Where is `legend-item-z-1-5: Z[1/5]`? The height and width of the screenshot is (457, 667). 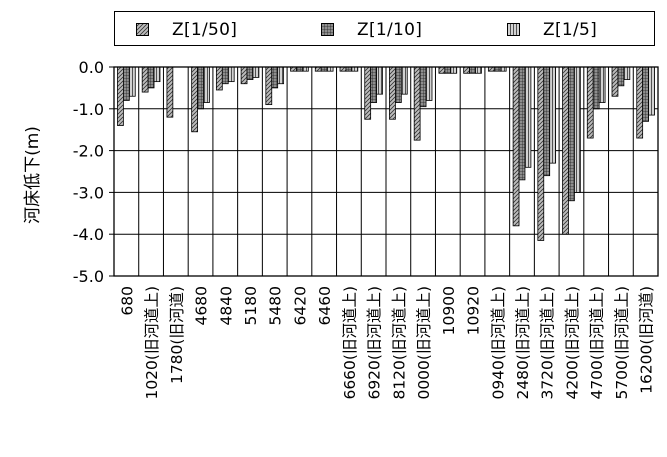
legend-item-z-1-5: Z[1/5] is located at coordinates (552, 30).